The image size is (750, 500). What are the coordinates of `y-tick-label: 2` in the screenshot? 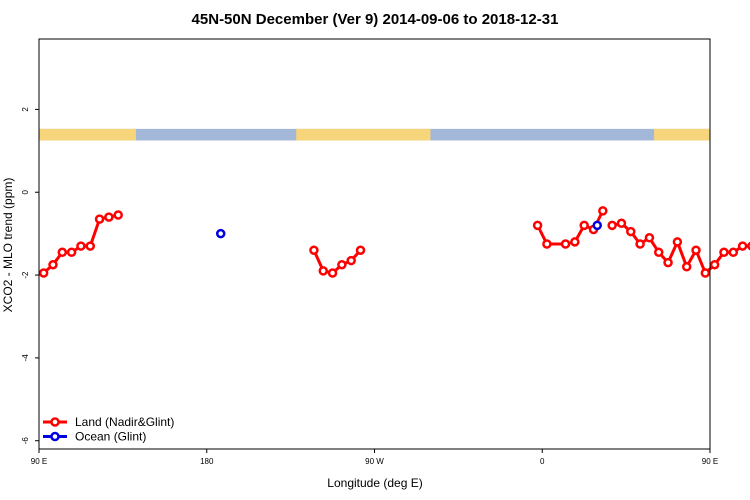 It's located at (25, 109).